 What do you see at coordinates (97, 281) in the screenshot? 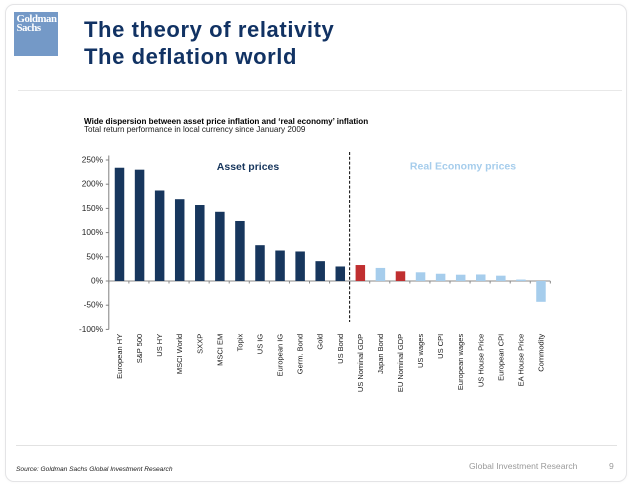
I see `svg-text: 0%` at bounding box center [97, 281].